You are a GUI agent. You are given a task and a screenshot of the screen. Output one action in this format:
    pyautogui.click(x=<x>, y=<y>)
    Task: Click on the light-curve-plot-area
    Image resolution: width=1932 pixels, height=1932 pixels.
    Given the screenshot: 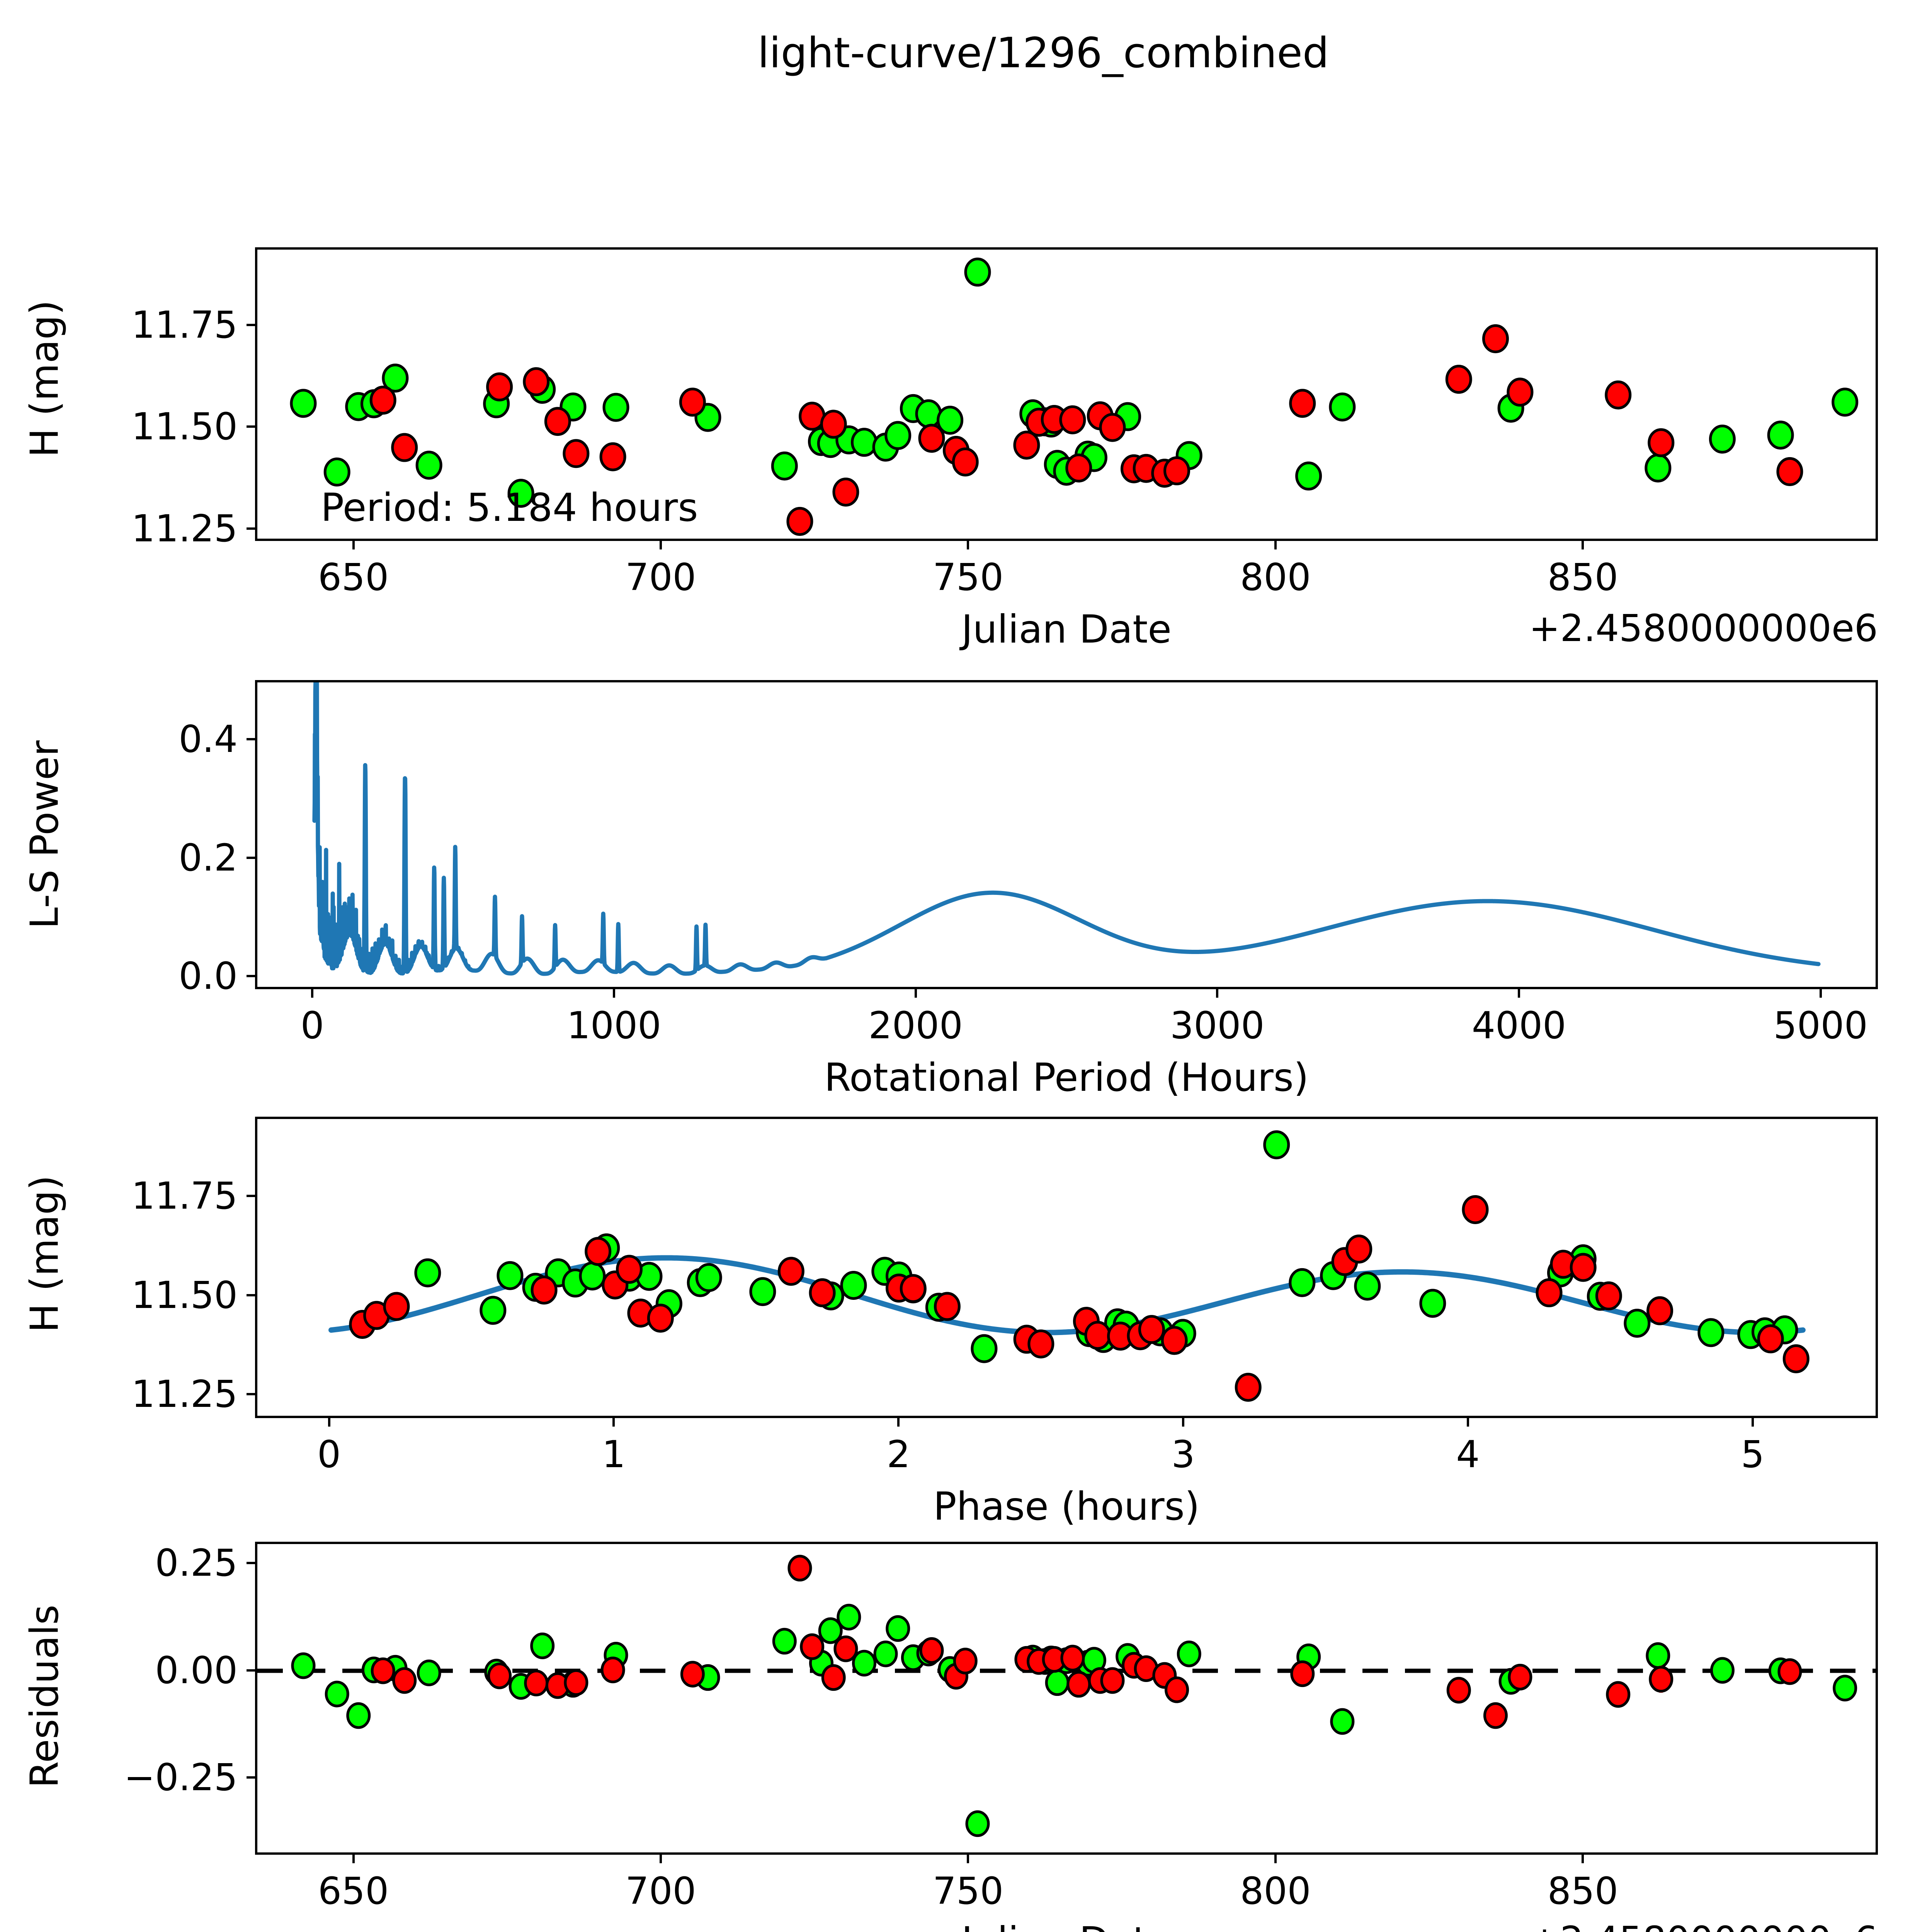 What is the action you would take?
    pyautogui.click(x=1066, y=395)
    